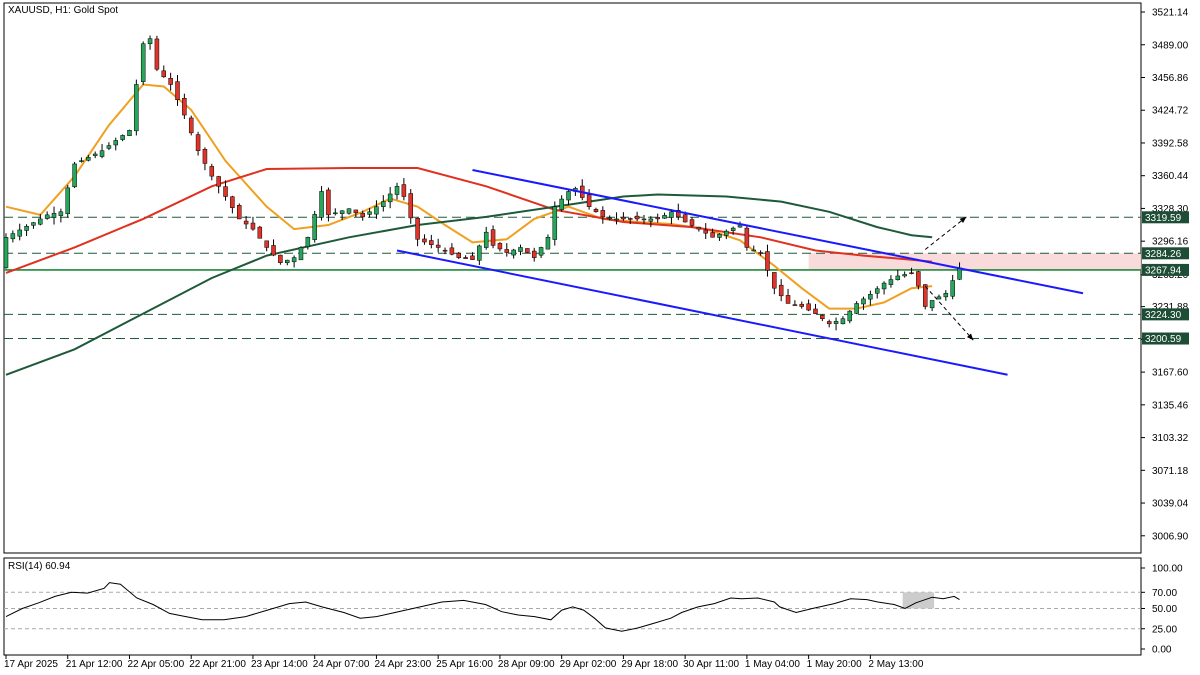 This screenshot has width=1200, height=675. What do you see at coordinates (918, 600) in the screenshot?
I see `rsi-highlight` at bounding box center [918, 600].